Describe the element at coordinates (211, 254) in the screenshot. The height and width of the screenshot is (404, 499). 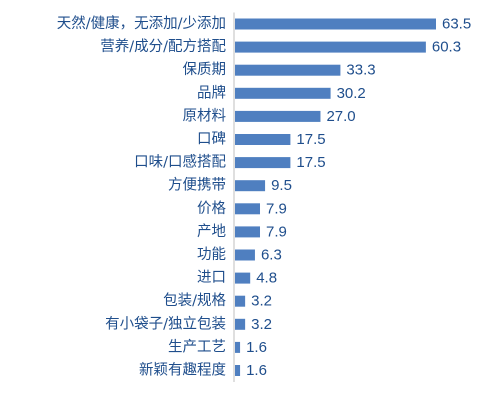
I see `category-label: 功能` at that location.